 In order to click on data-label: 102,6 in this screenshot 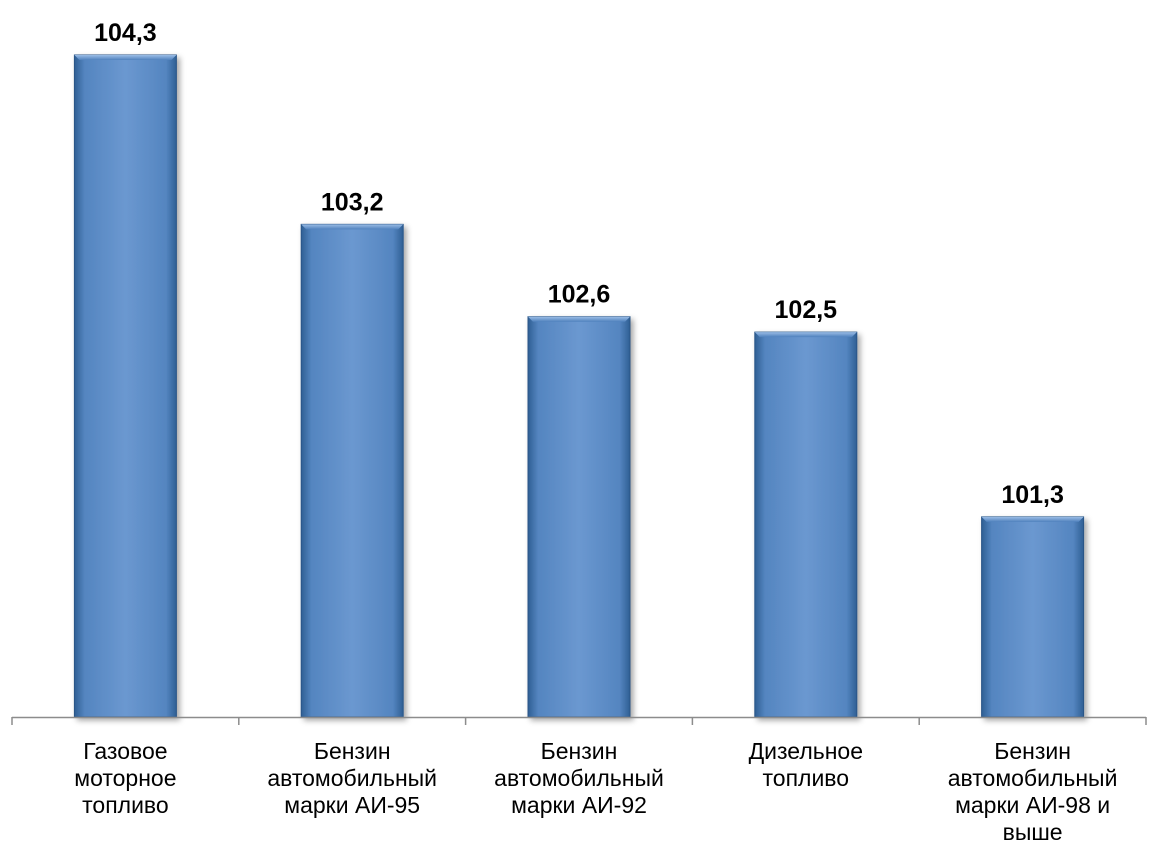, I will do `click(579, 295)`.